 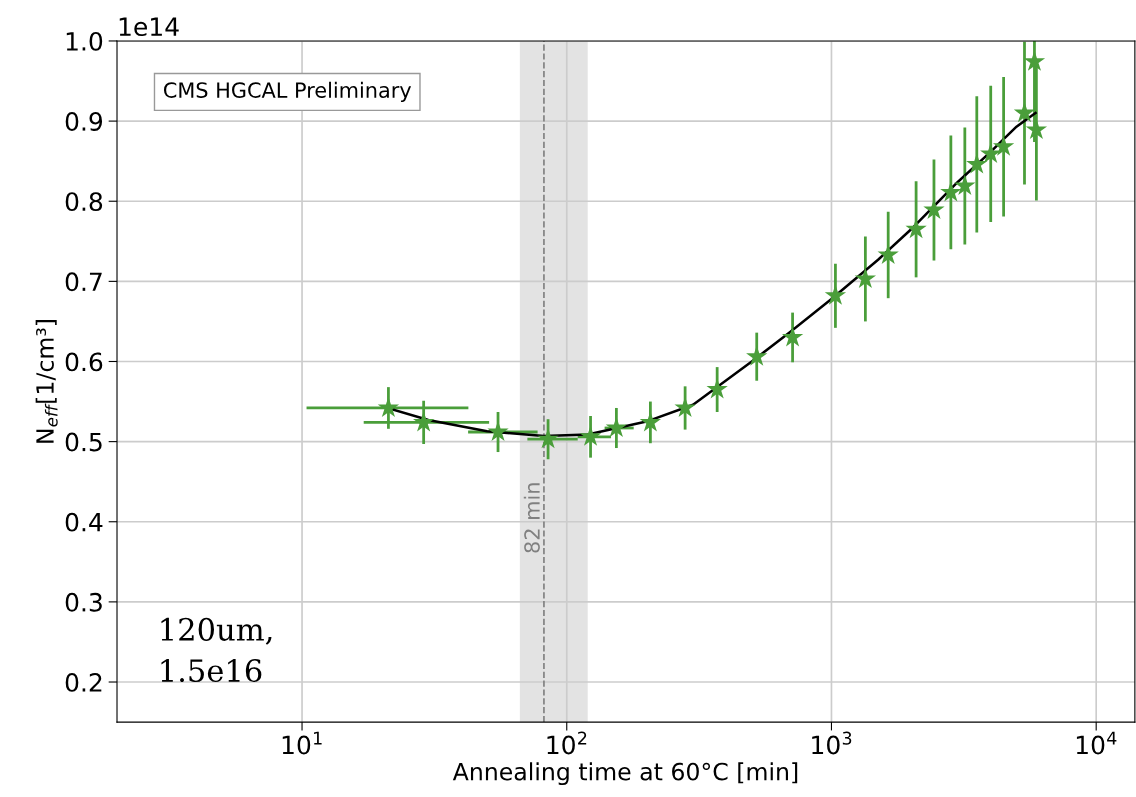 I want to click on y-tick-label: 0.9, so click(x=84, y=121).